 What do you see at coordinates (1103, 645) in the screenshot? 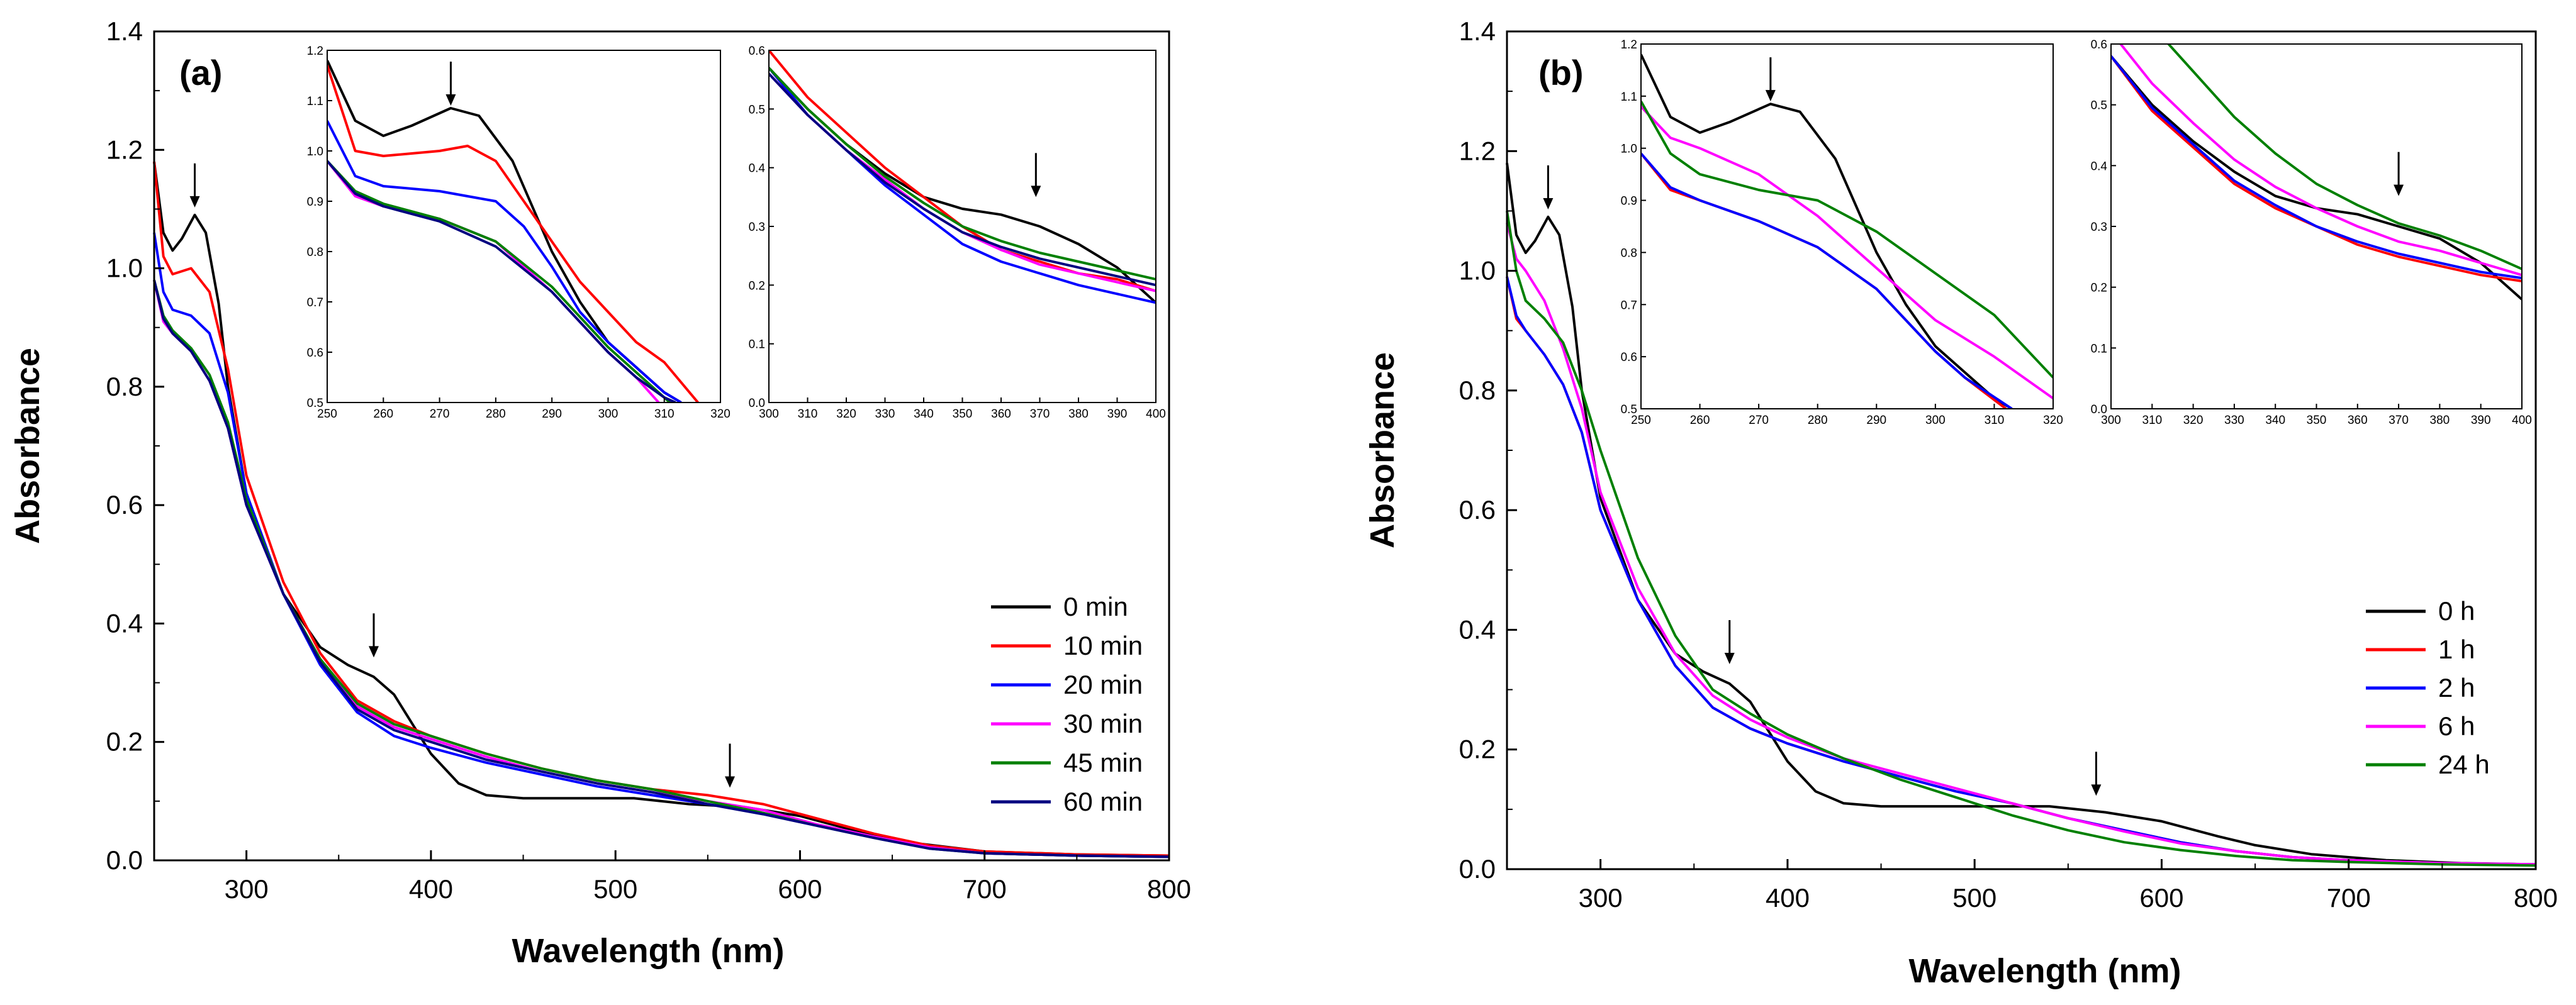
I see `legend-label: 10 min` at bounding box center [1103, 645].